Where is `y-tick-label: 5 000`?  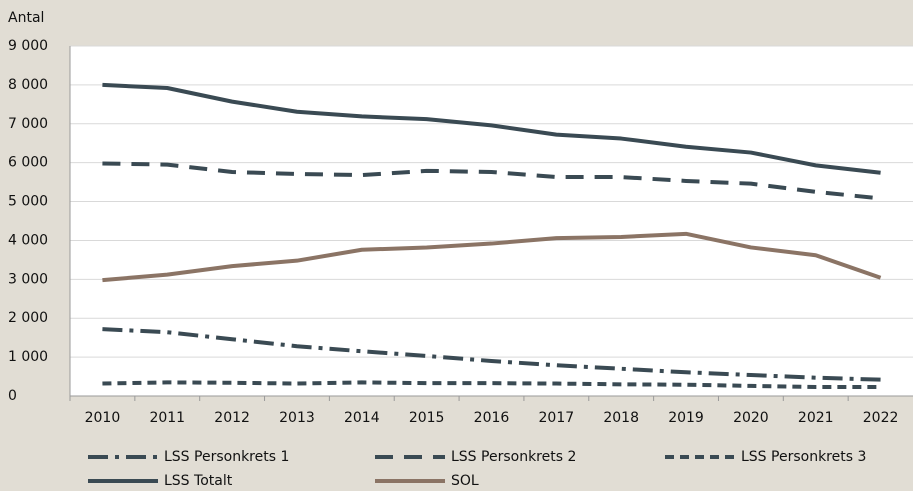 y-tick-label: 5 000 is located at coordinates (28, 202).